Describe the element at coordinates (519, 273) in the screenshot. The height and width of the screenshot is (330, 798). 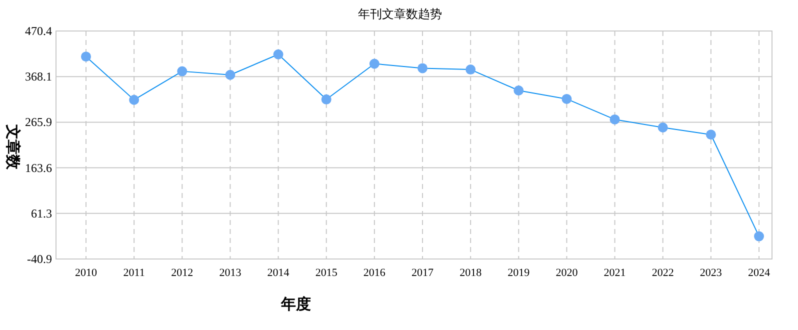
I see `x-tick-label: 2019` at that location.